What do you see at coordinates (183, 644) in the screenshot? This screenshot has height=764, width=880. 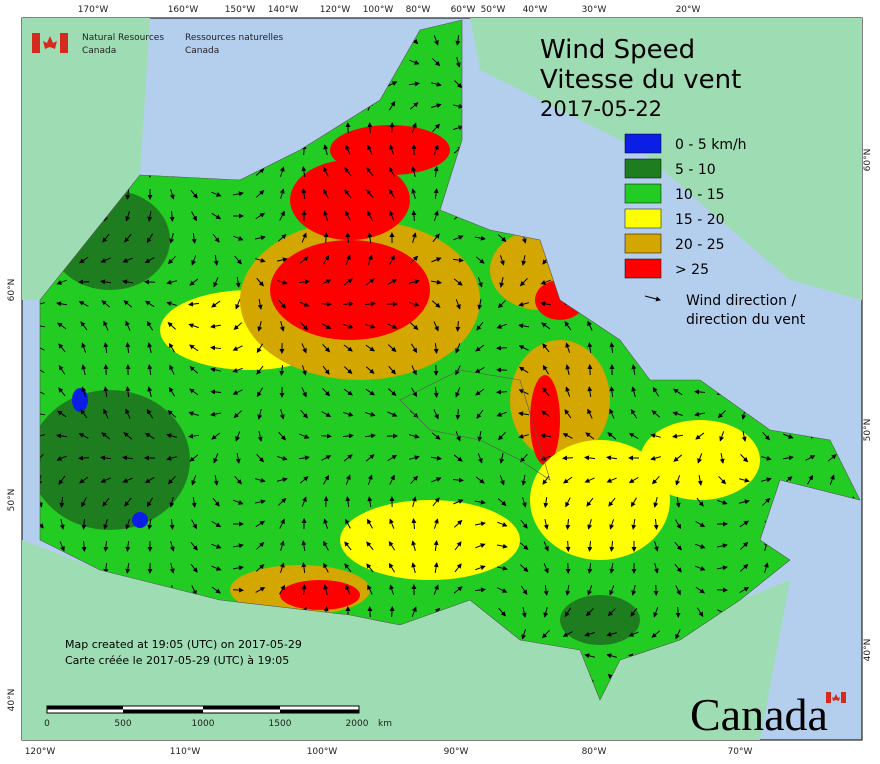 I see `note: Map created at 19:05 (UTC) on 2017-05-29` at bounding box center [183, 644].